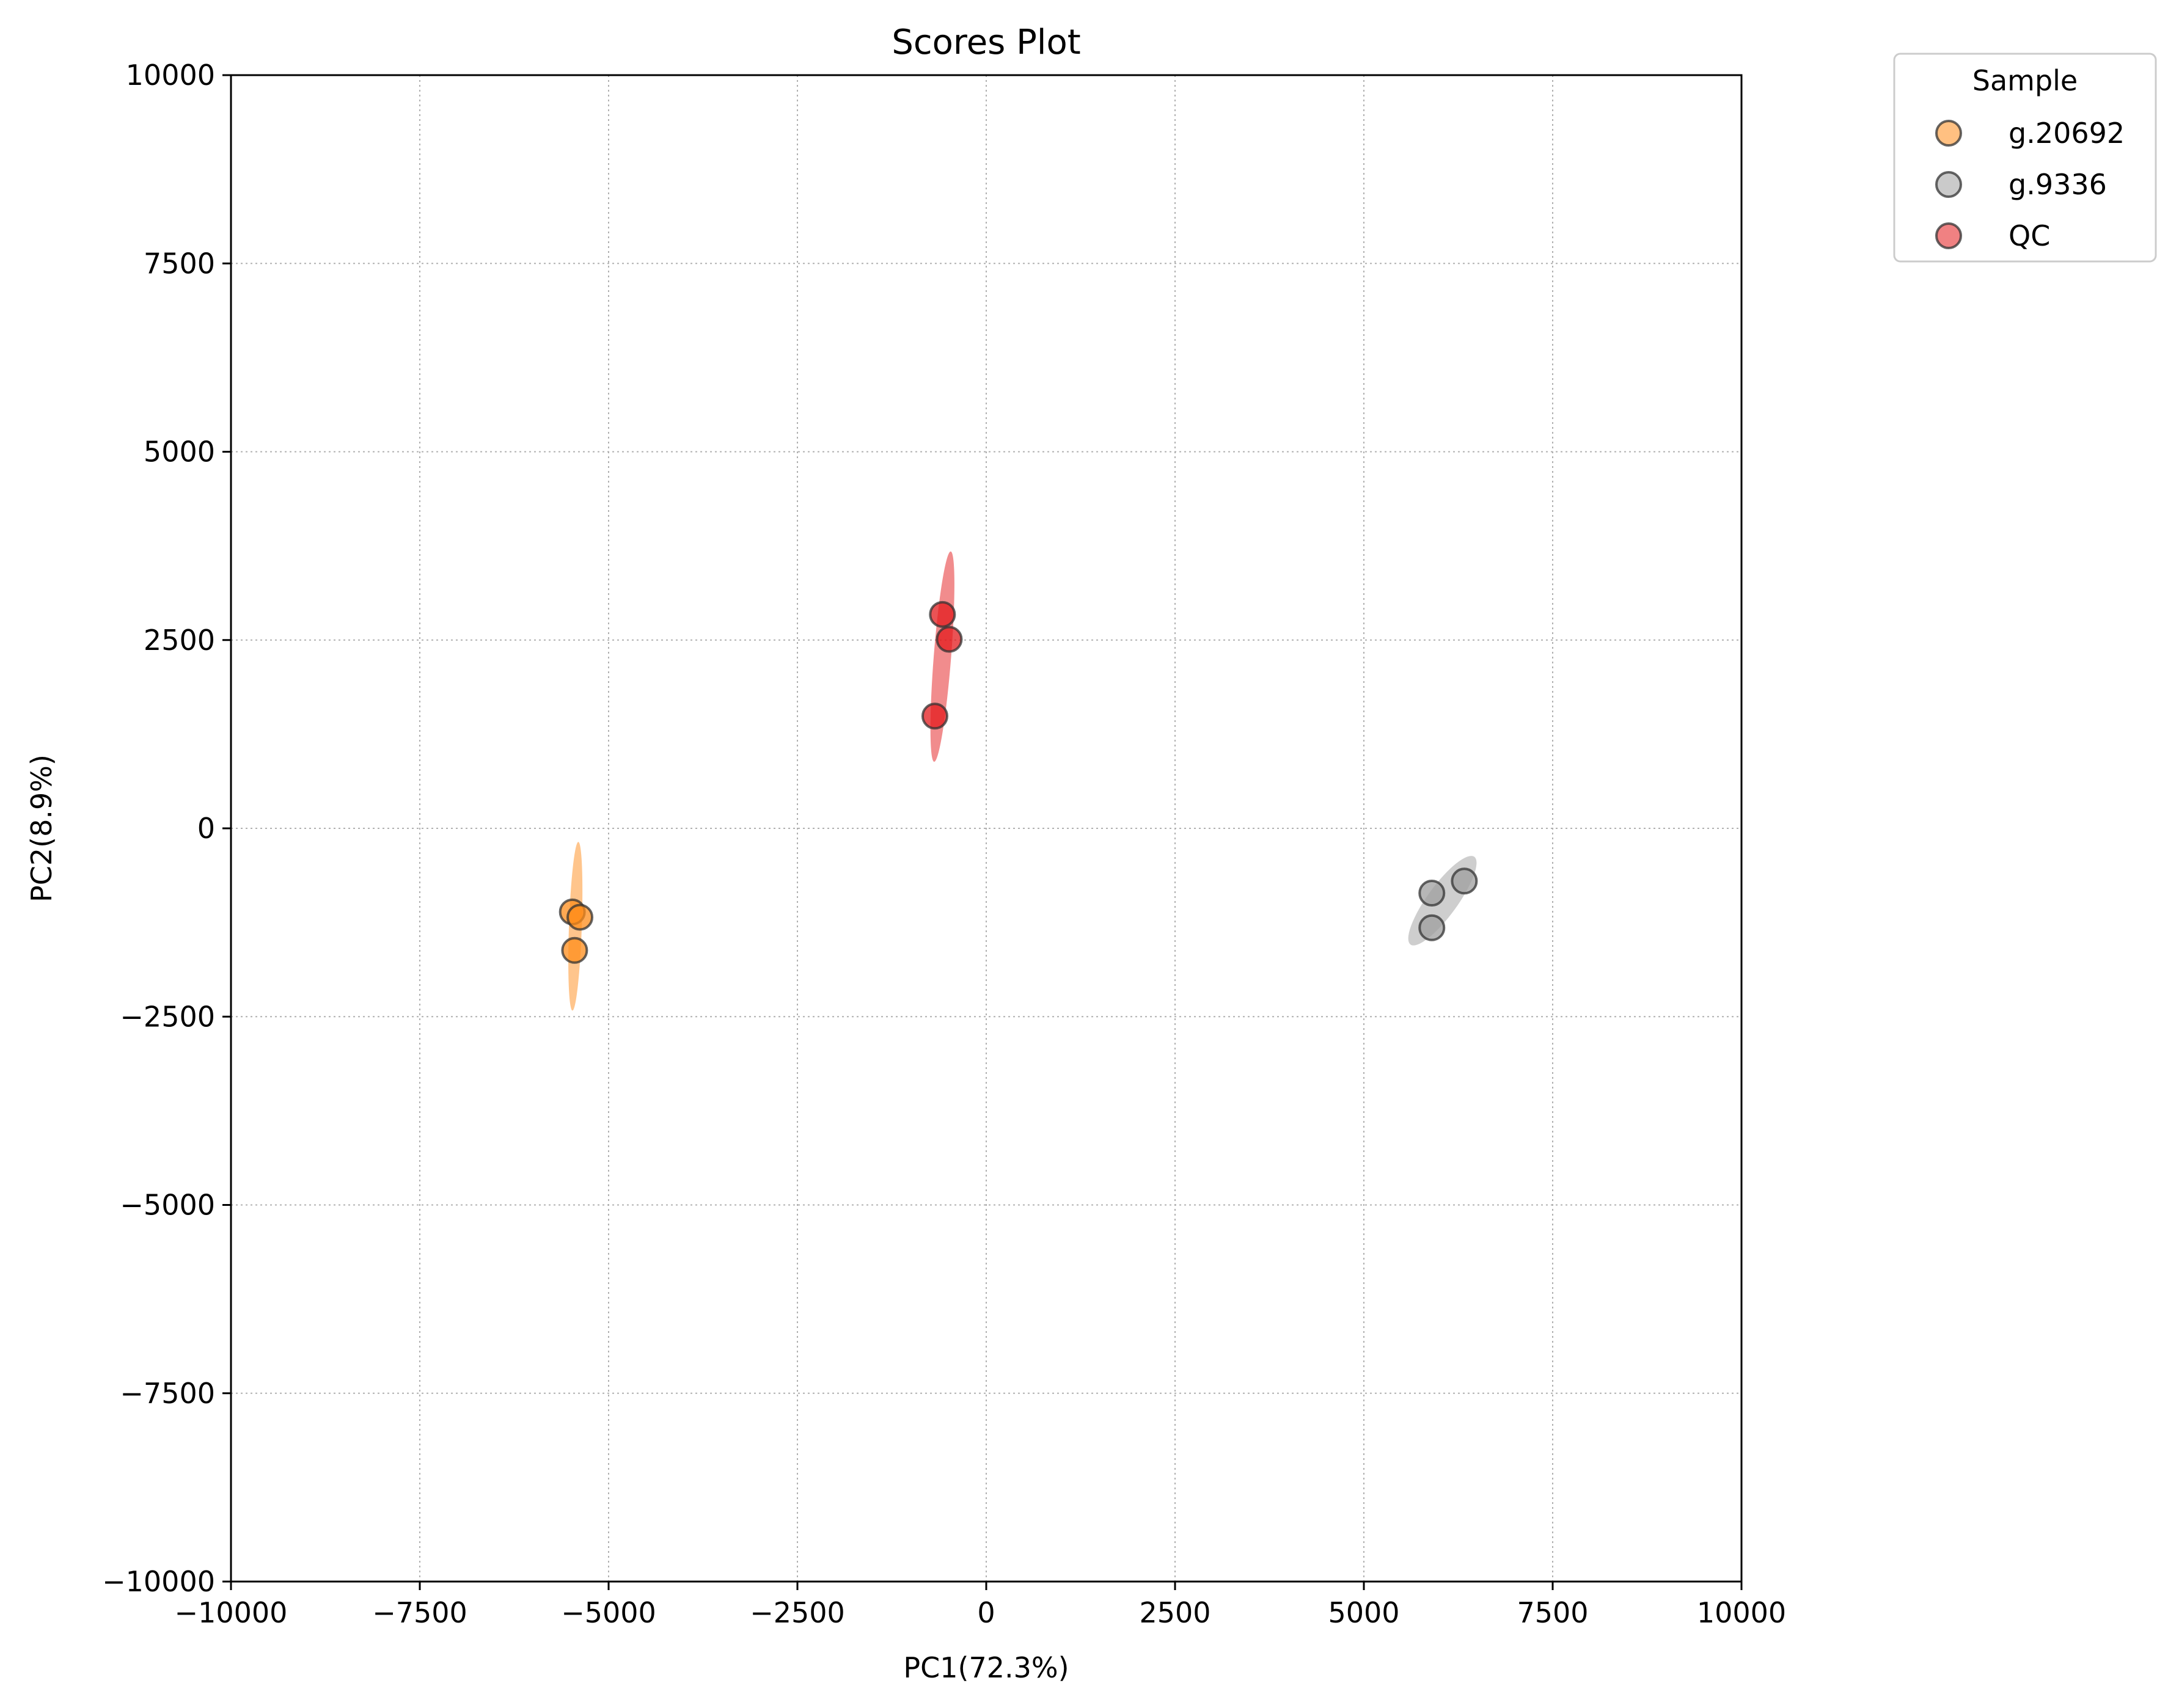  I want to click on y-tick-label: 0, so click(206, 828).